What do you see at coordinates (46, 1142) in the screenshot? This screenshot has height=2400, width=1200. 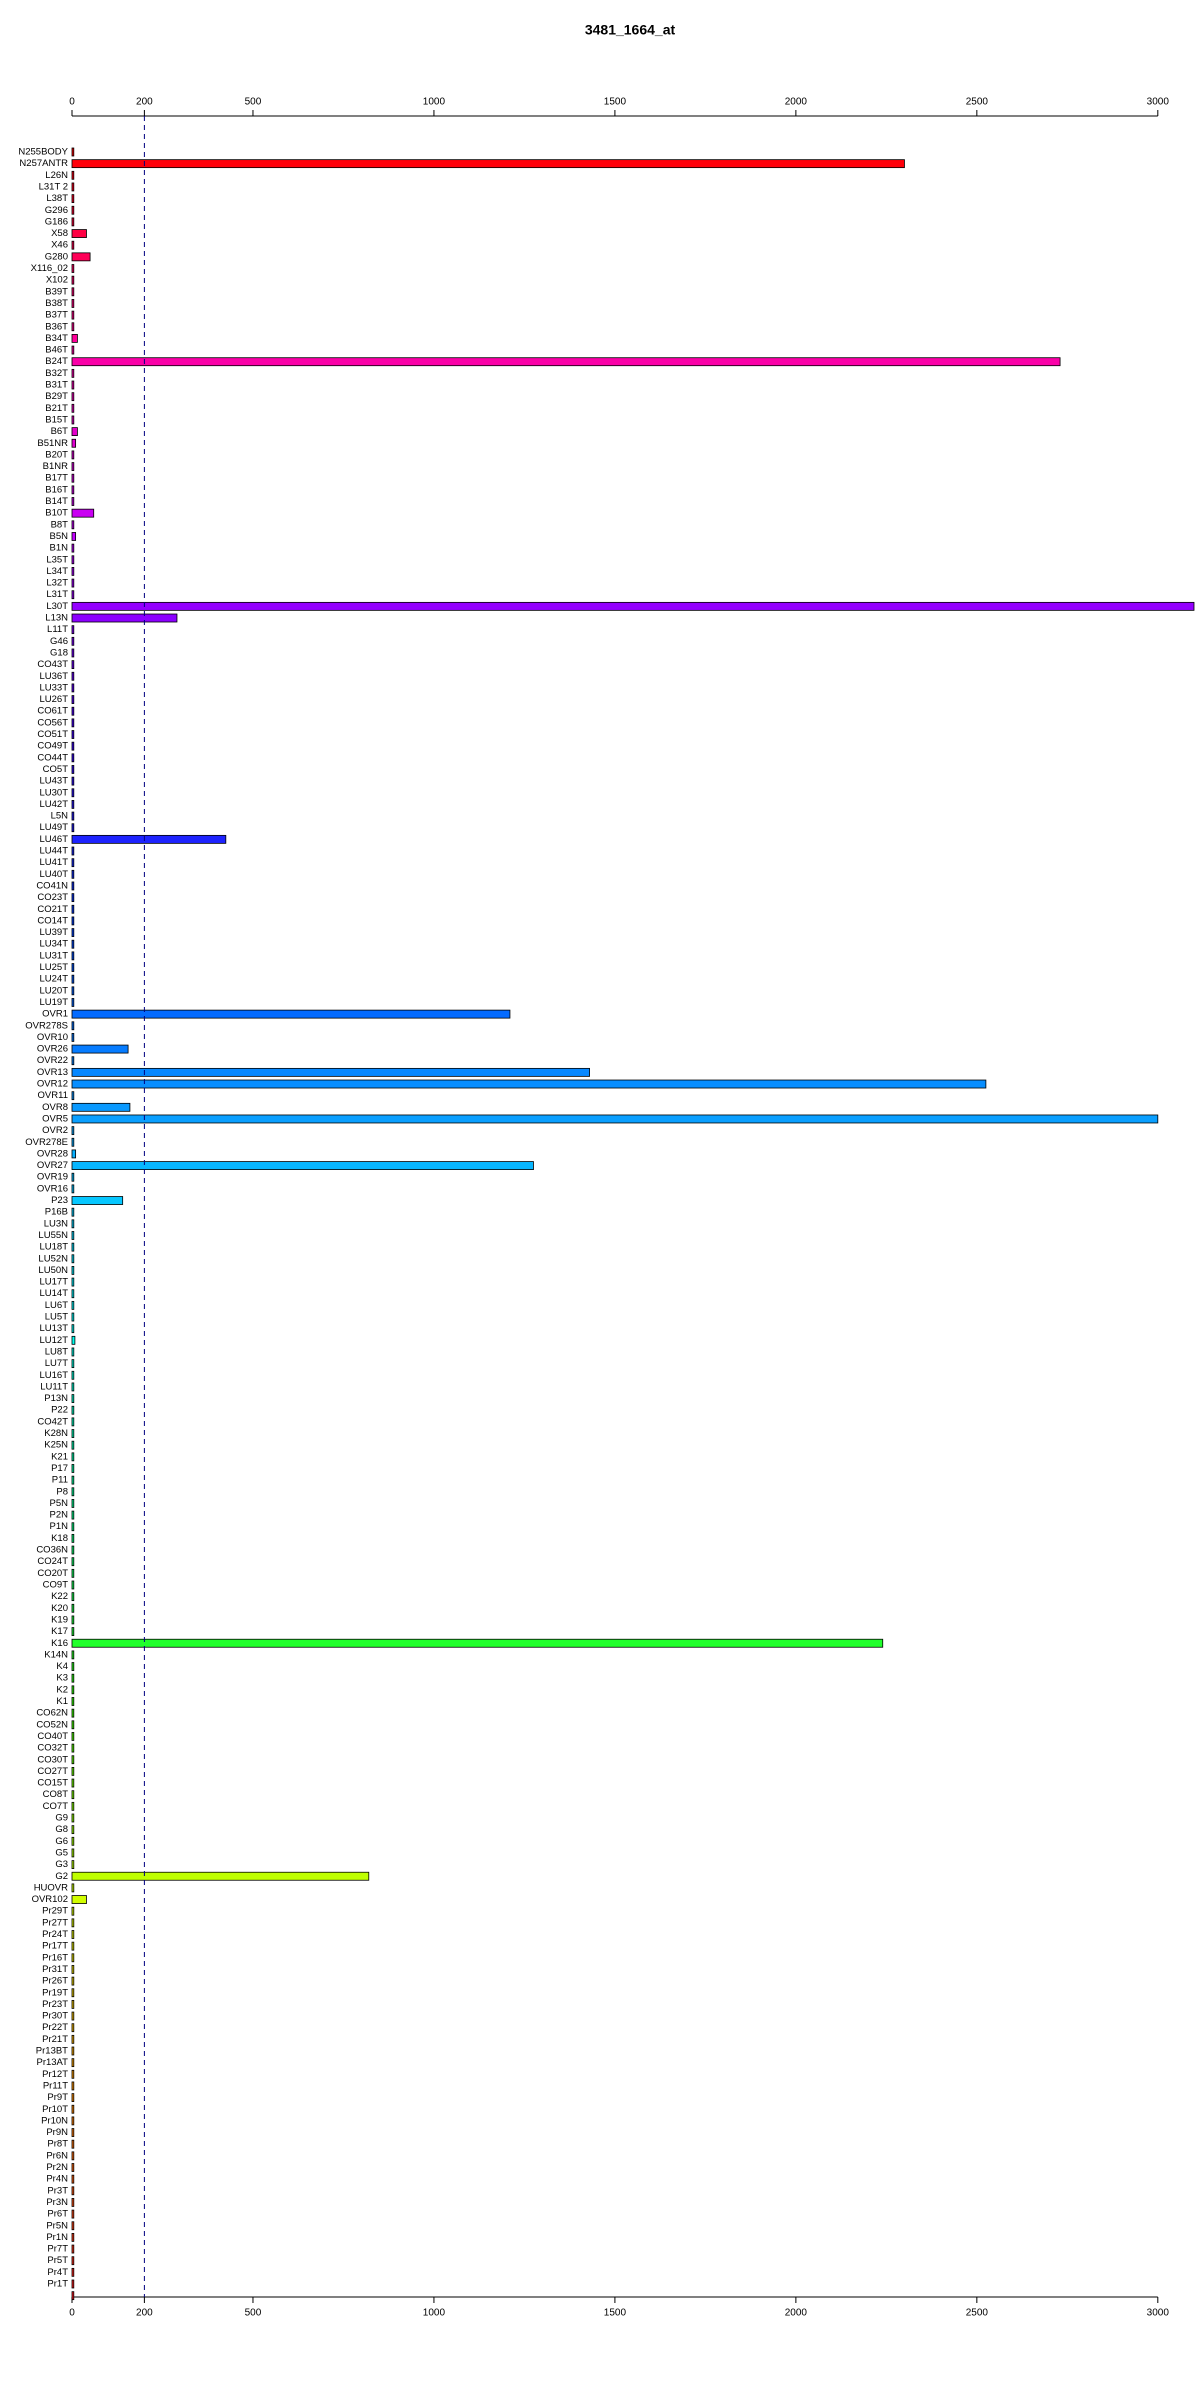 I see `category-label: OVR278E` at bounding box center [46, 1142].